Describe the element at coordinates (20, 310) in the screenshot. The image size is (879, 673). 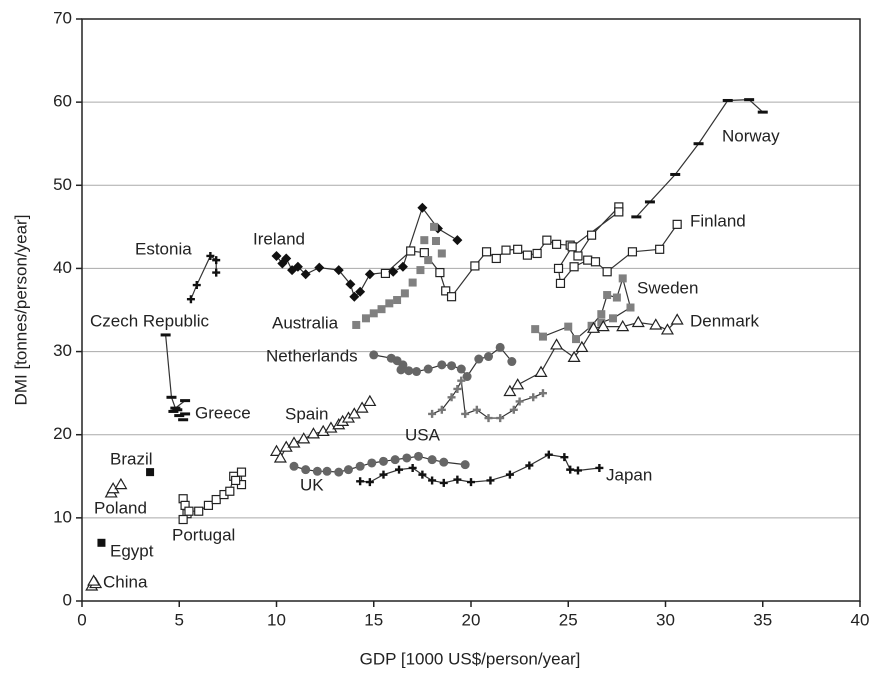
I see `y-axis-label: DMI [tonnes/person/year]` at that location.